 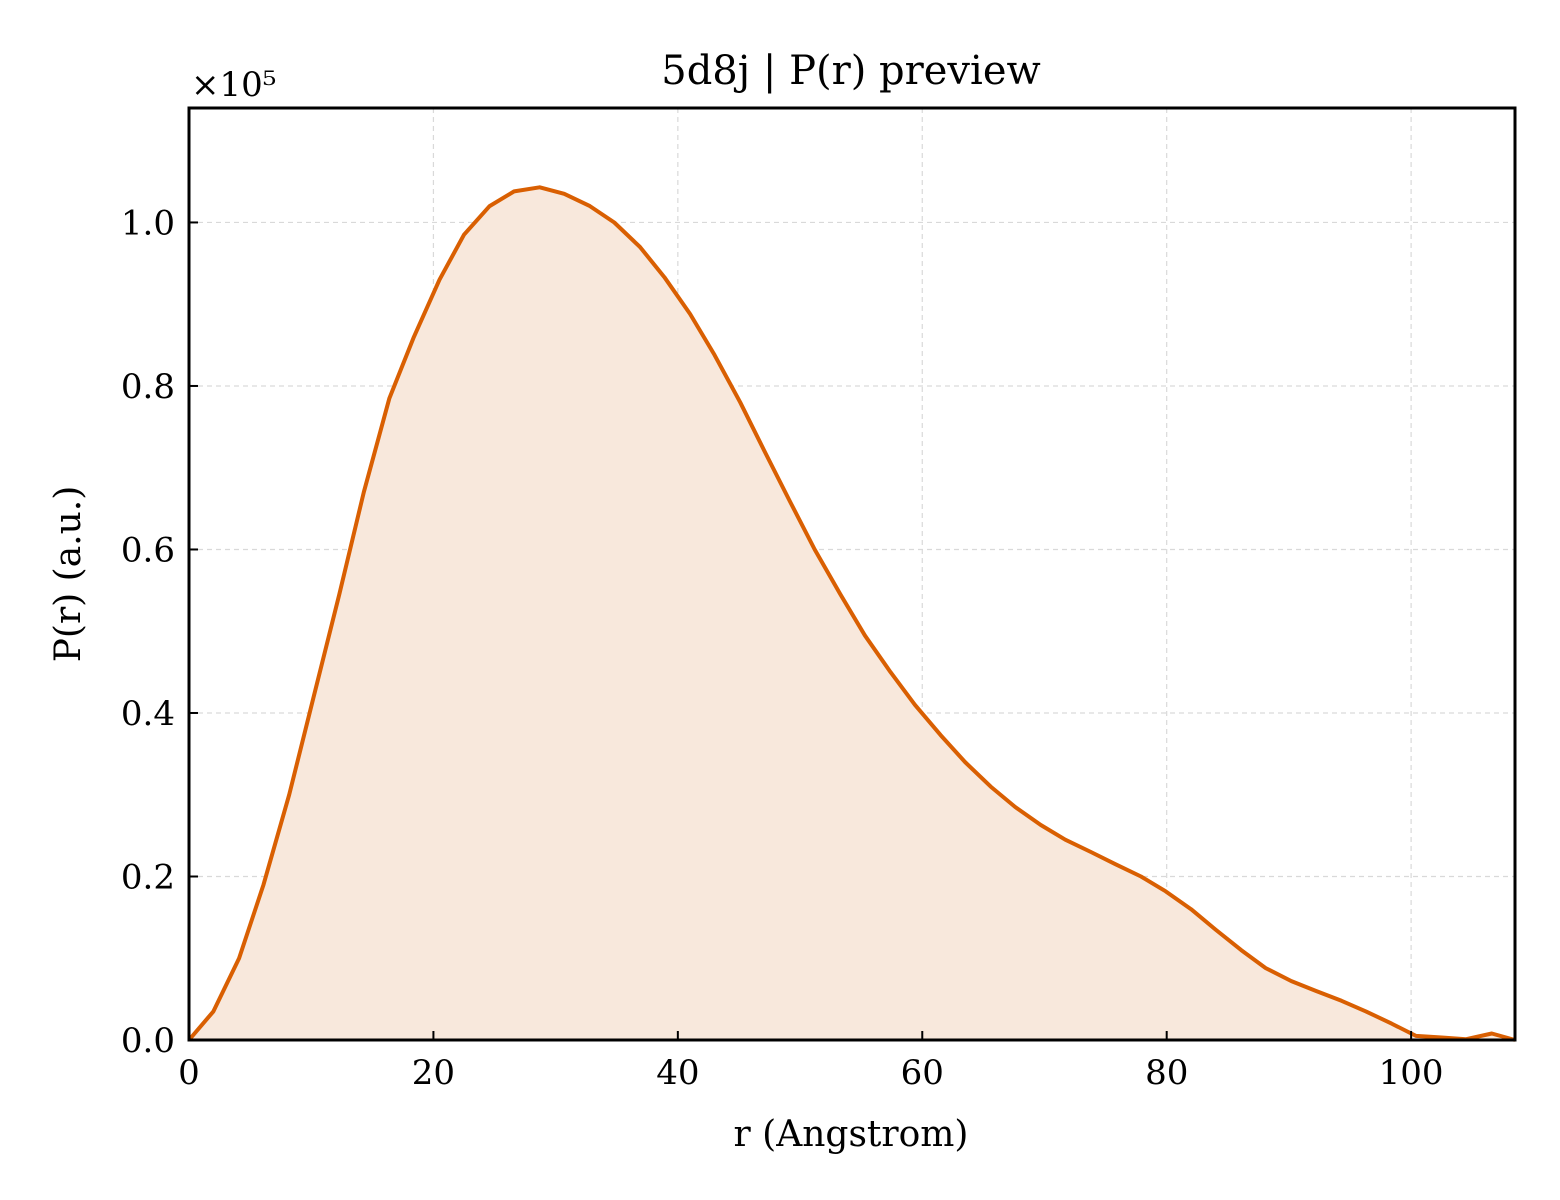 What do you see at coordinates (433, 1073) in the screenshot?
I see `x-tick-label: 20` at bounding box center [433, 1073].